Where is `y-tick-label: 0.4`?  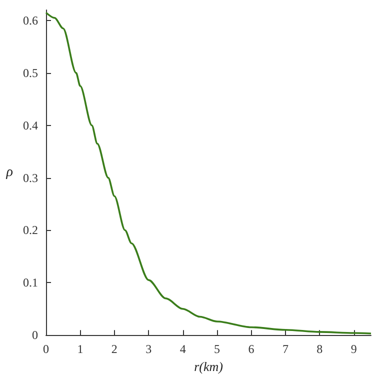 y-tick-label: 0.4 is located at coordinates (30, 125).